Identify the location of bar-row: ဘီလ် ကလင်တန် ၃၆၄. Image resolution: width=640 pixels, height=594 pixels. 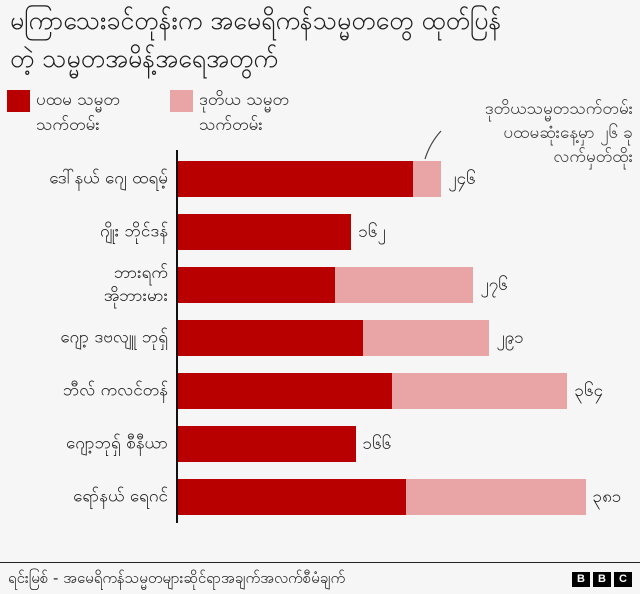
(320, 391).